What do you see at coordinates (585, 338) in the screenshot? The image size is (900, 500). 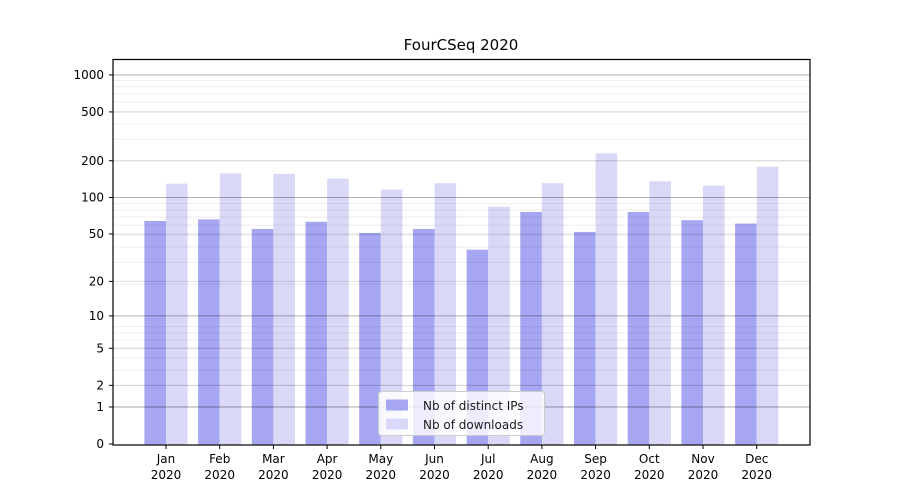 I see `bar-ips-Sep-2020` at bounding box center [585, 338].